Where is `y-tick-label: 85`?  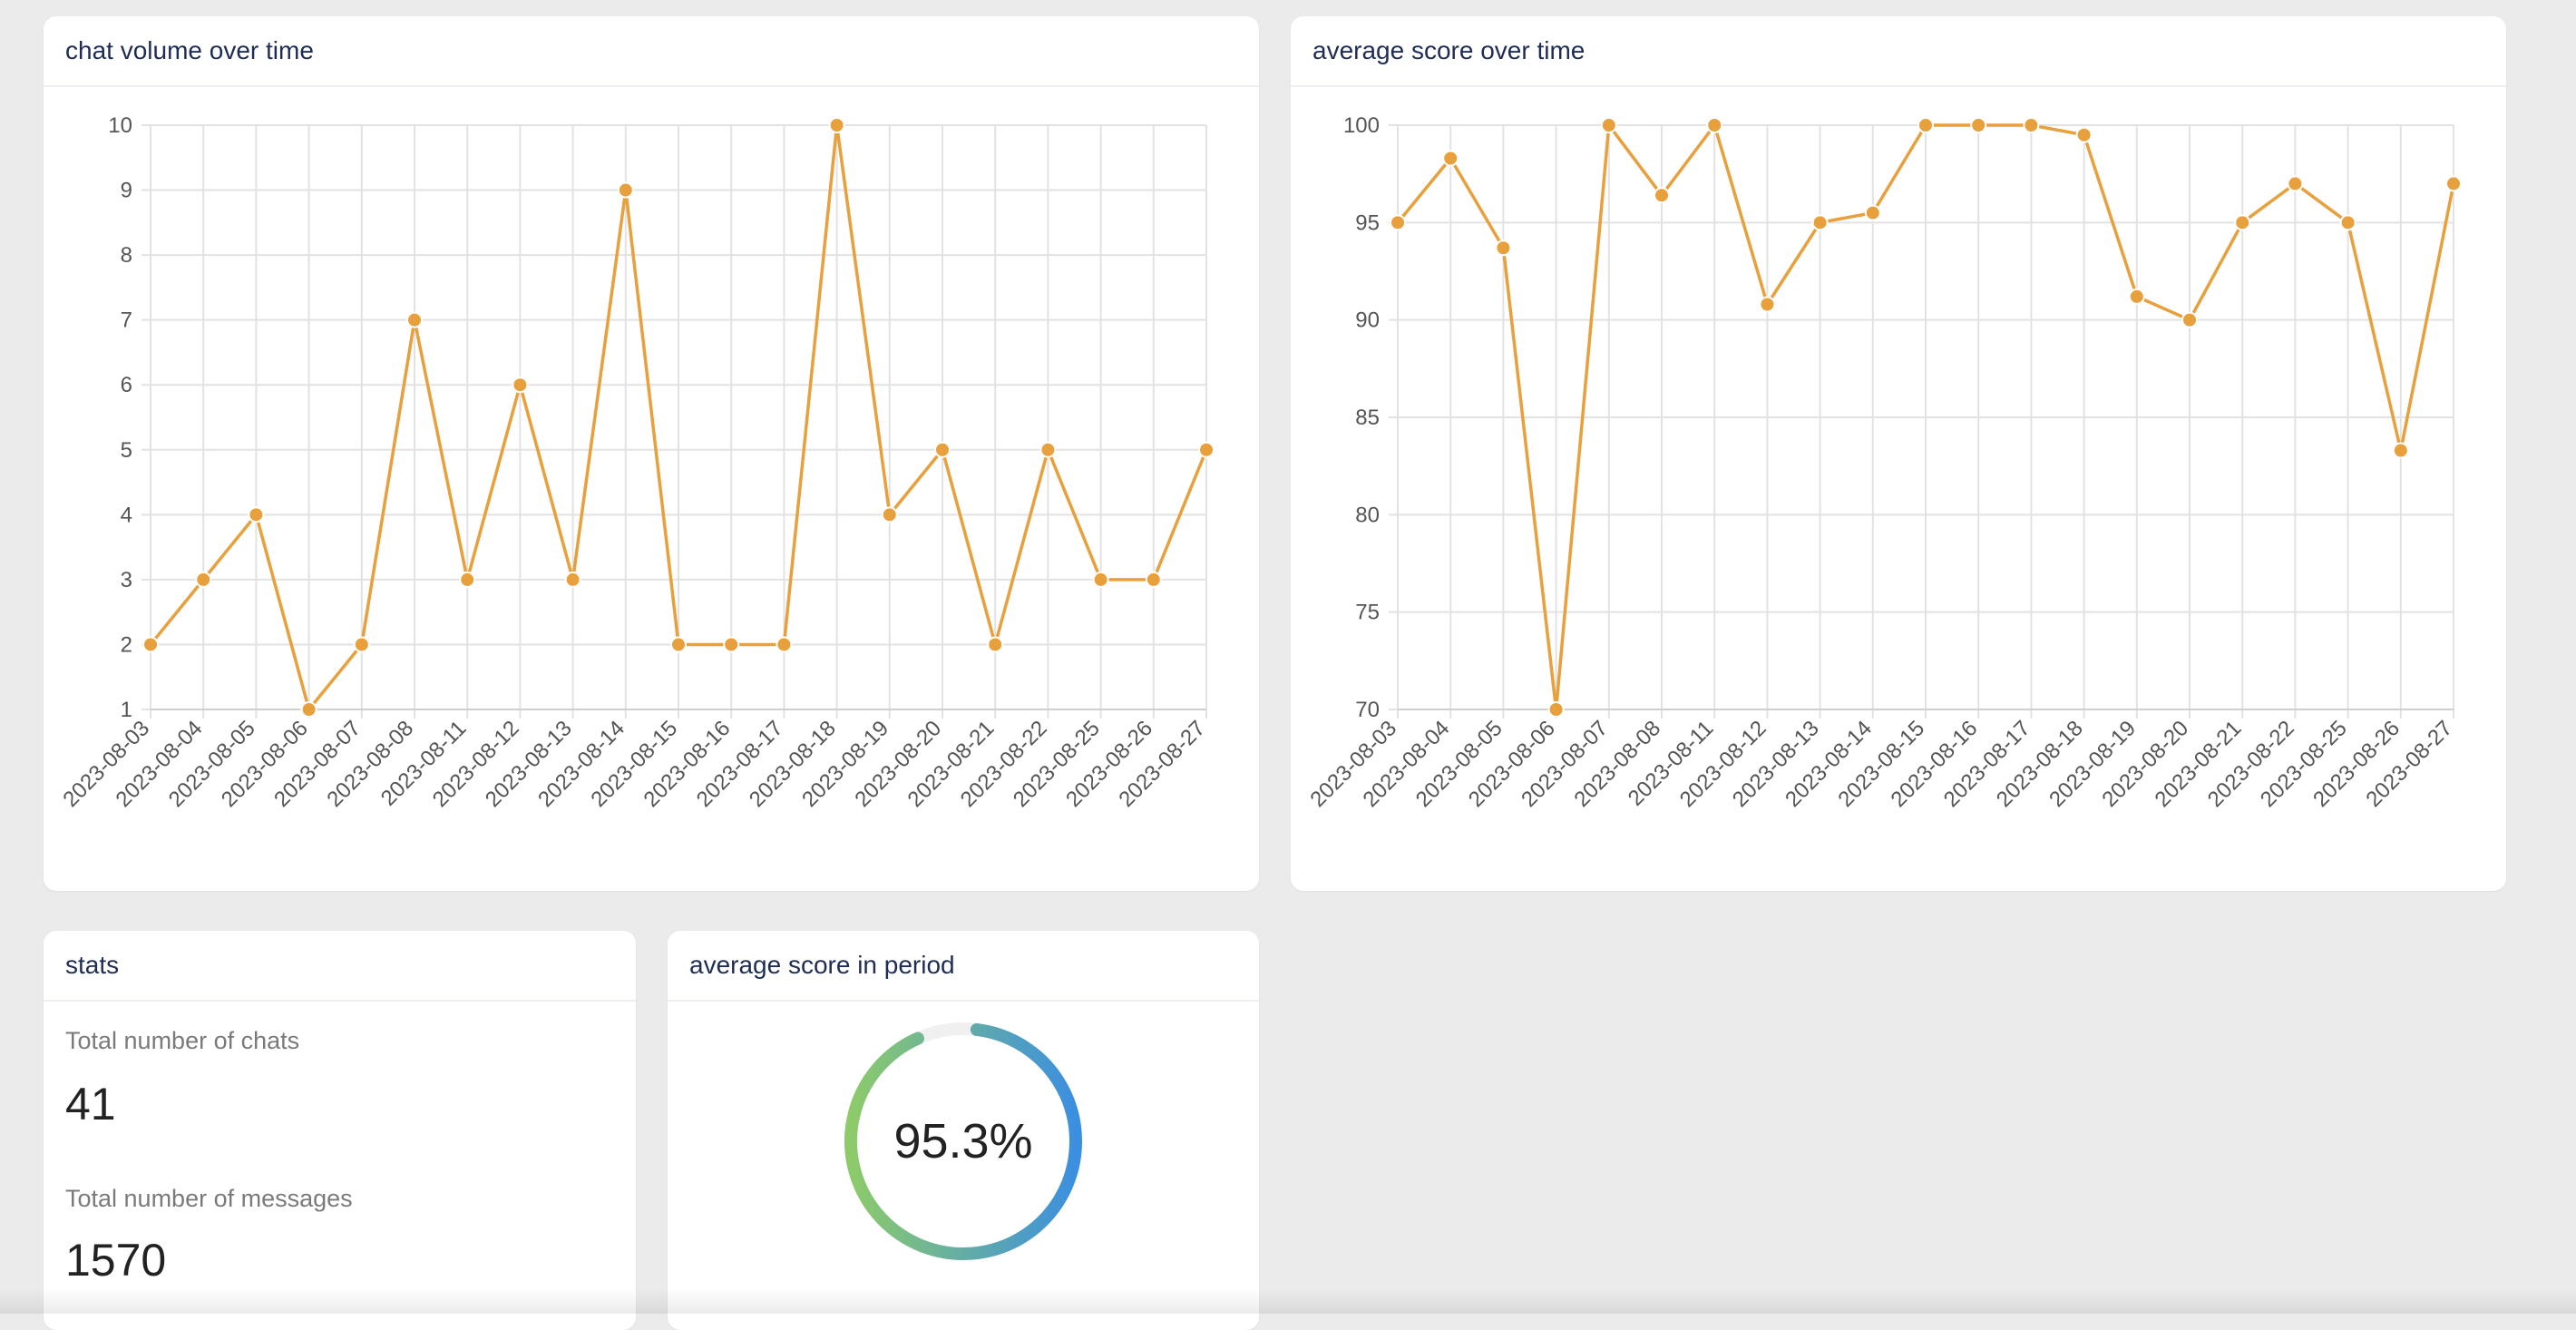
y-tick-label: 85 is located at coordinates (1367, 418).